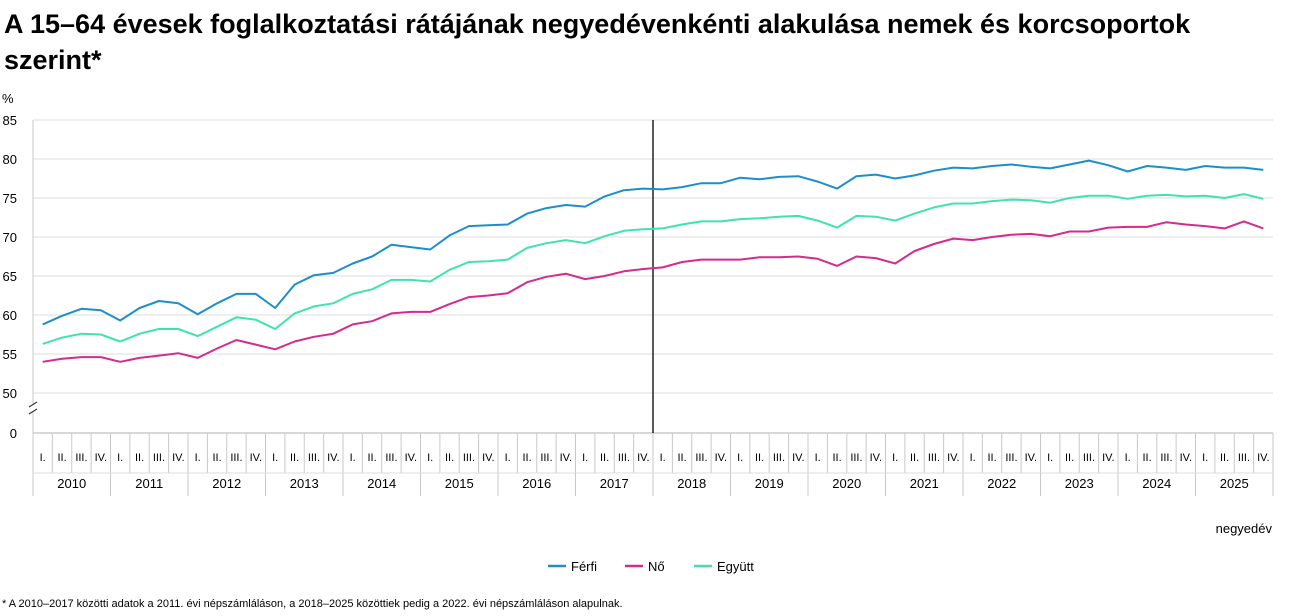  Describe the element at coordinates (8, 98) in the screenshot. I see `y-axis-label: %` at that location.